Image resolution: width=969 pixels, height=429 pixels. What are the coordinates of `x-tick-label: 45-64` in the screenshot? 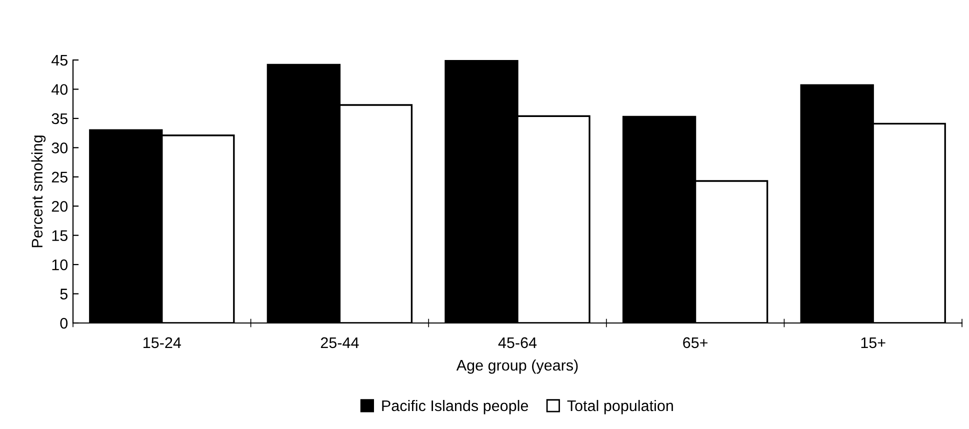 It's located at (517, 342).